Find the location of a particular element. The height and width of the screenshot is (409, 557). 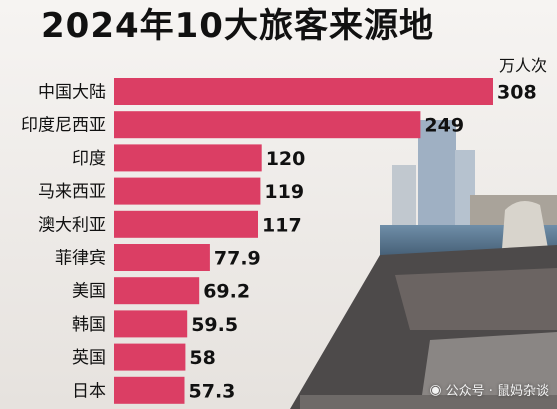

value-label: 308 is located at coordinates (517, 93).